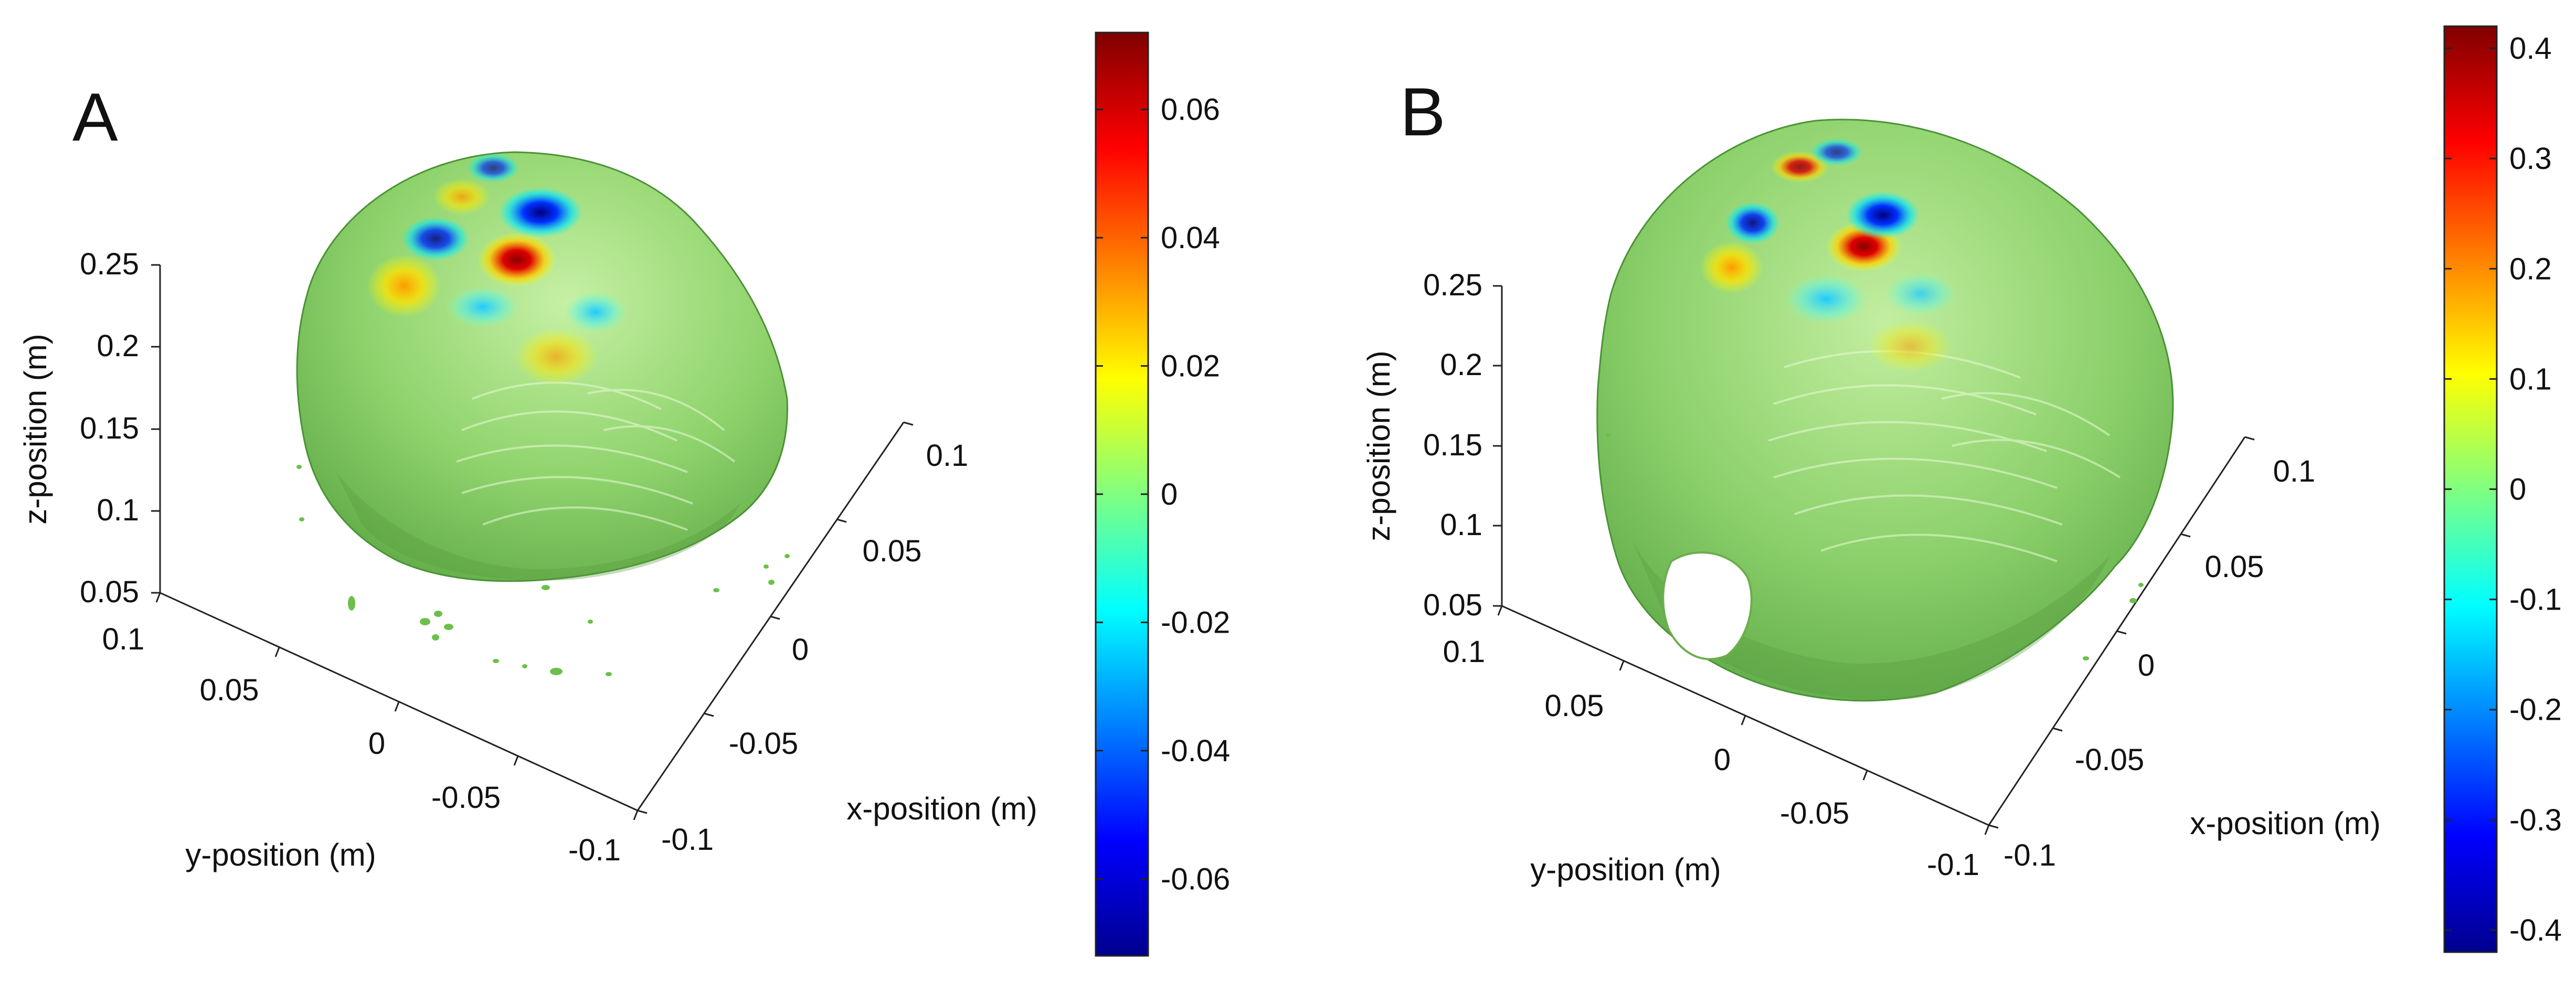  Describe the element at coordinates (800, 650) in the screenshot. I see `panel-a-x-tick: 0` at that location.